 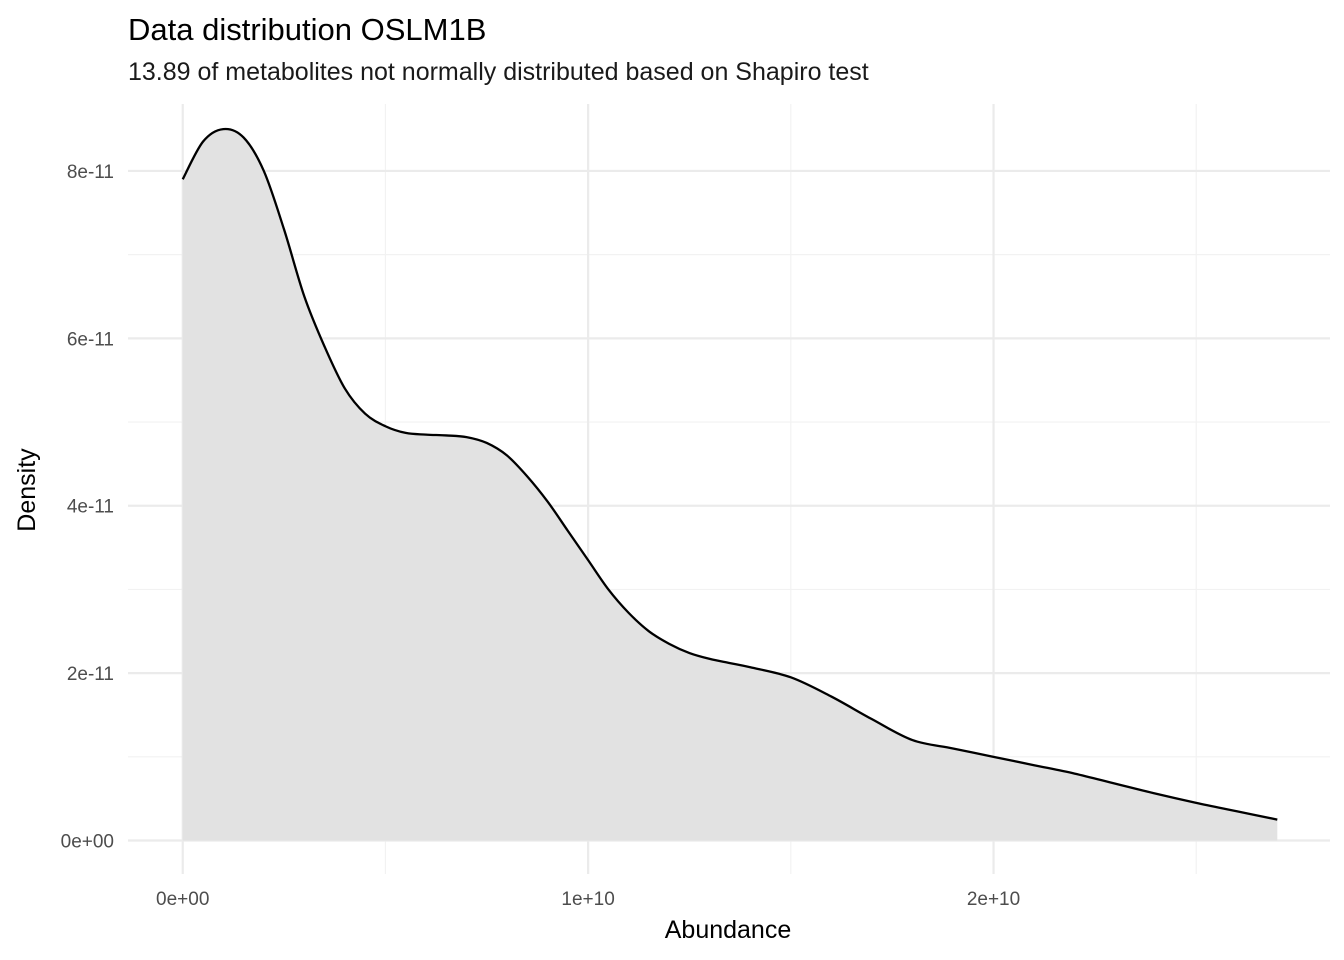 I want to click on y-axis-tick-labels: 0e+00 2e-11 4e-11 6e-11 8e-11, so click(x=87, y=507).